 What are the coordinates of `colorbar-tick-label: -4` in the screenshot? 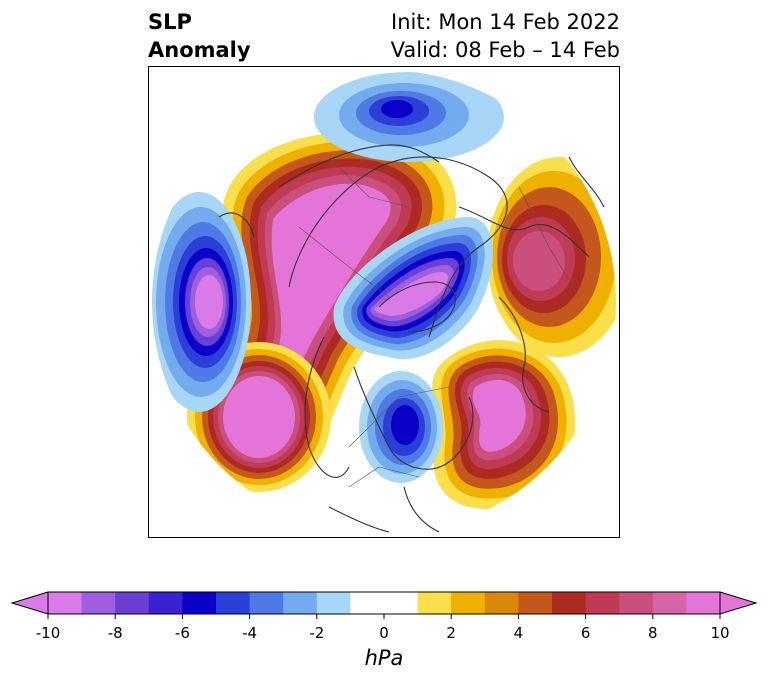 It's located at (250, 633).